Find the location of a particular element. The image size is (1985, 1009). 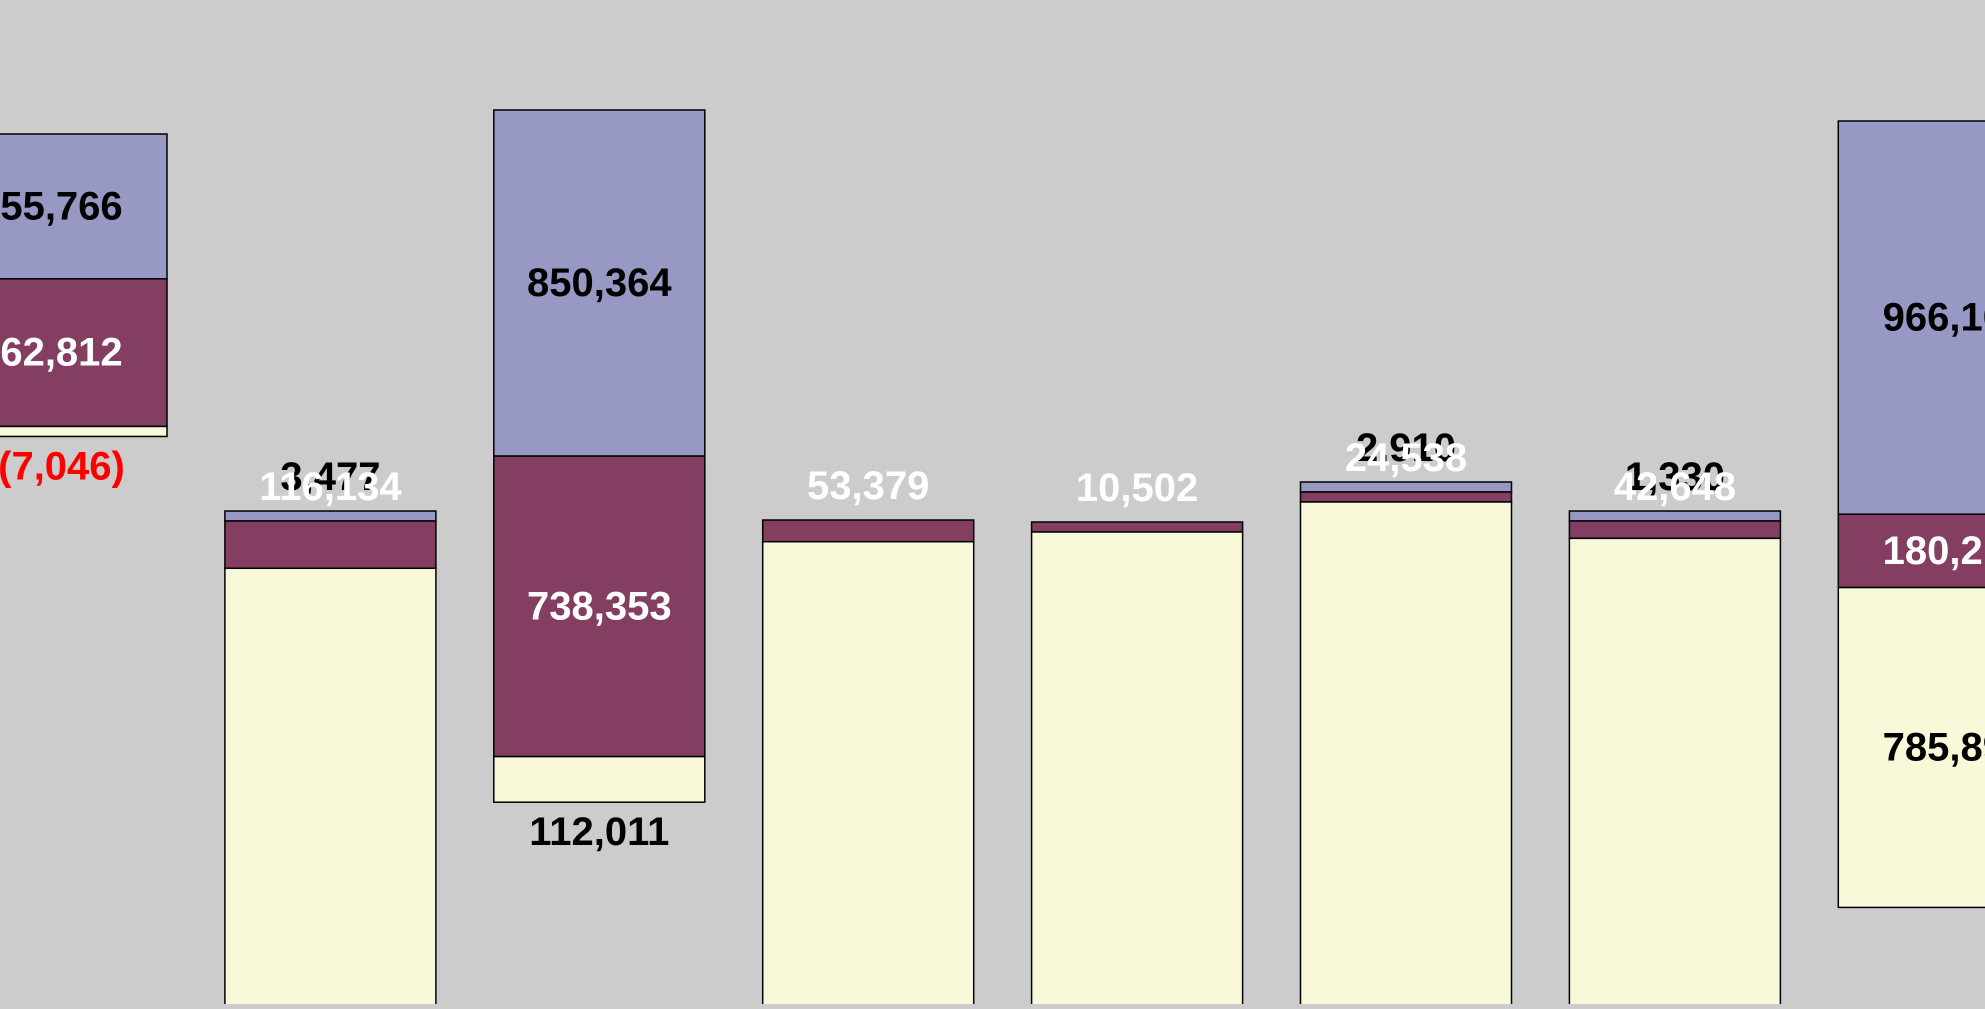

data-label-top-1: 55,766 is located at coordinates (61, 206).